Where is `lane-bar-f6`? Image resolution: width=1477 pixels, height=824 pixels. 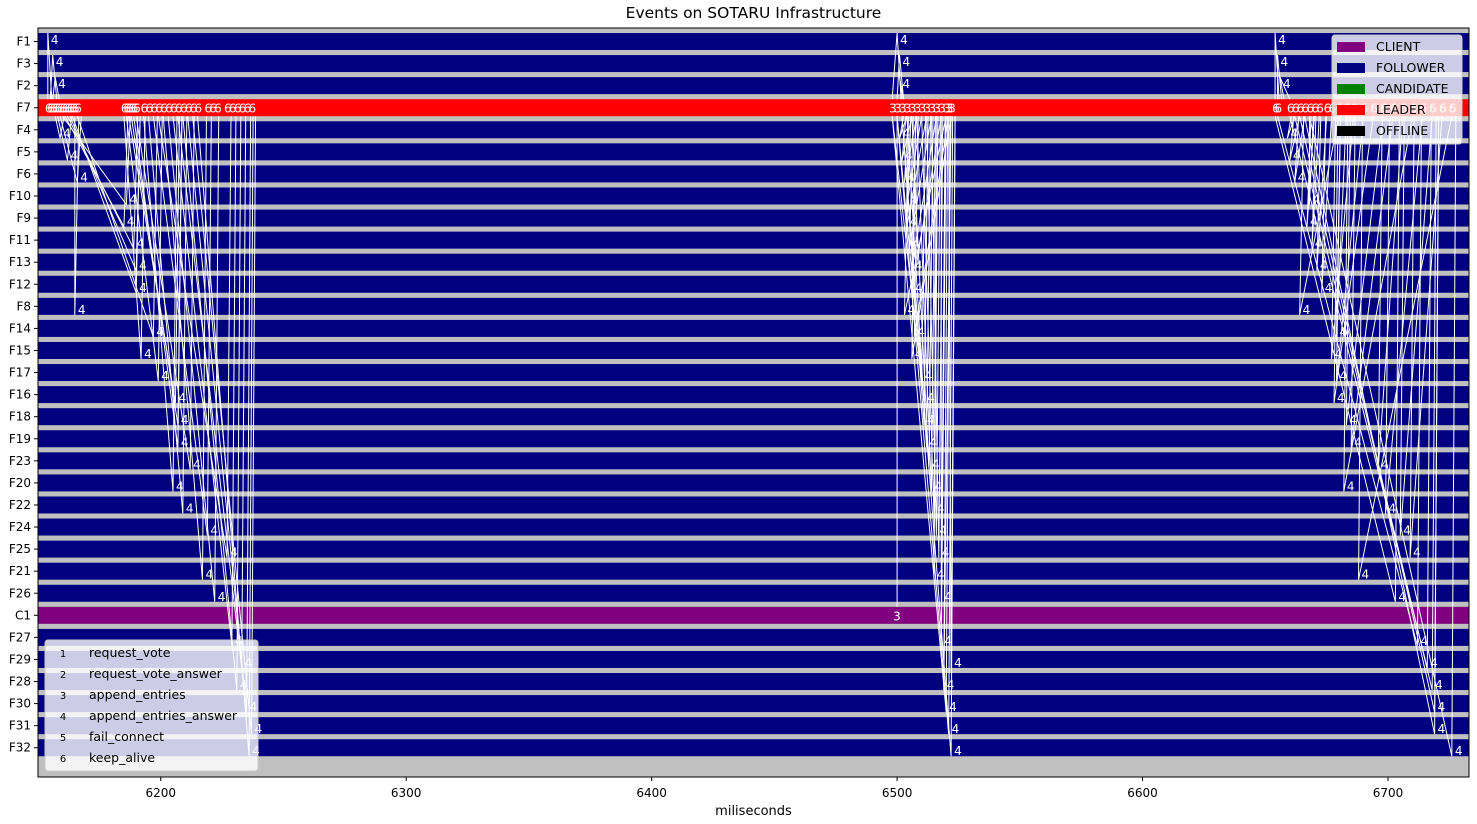
lane-bar-f6 is located at coordinates (753, 174).